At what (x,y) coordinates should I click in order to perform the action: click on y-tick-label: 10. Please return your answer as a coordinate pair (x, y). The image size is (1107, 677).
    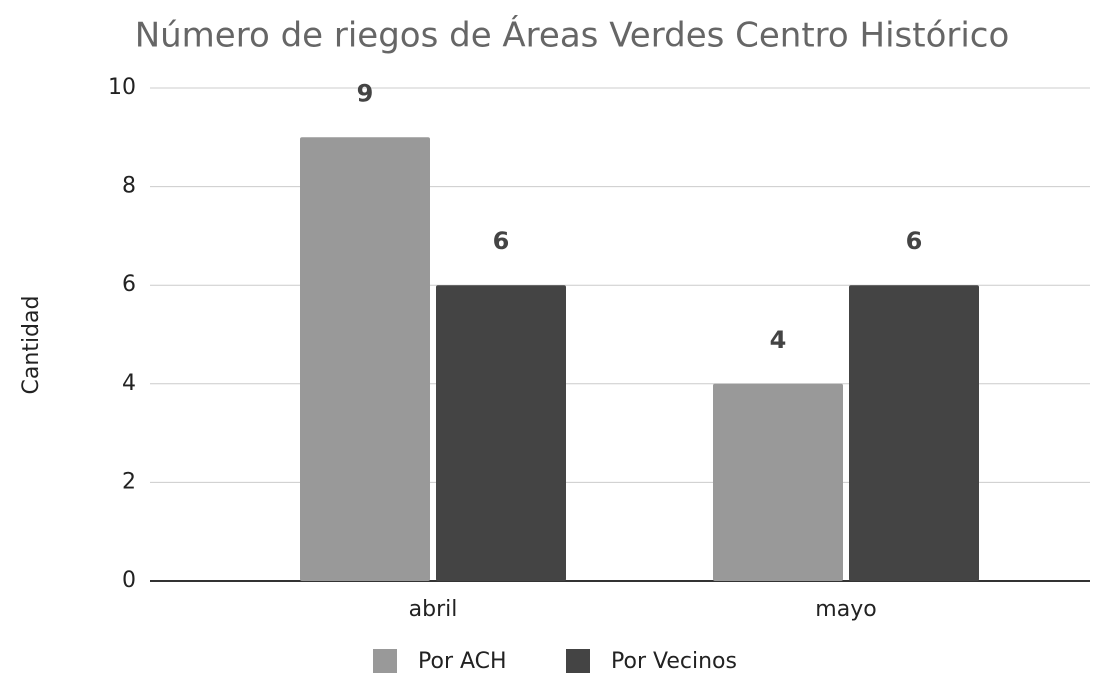
    Looking at the image, I should click on (122, 87).